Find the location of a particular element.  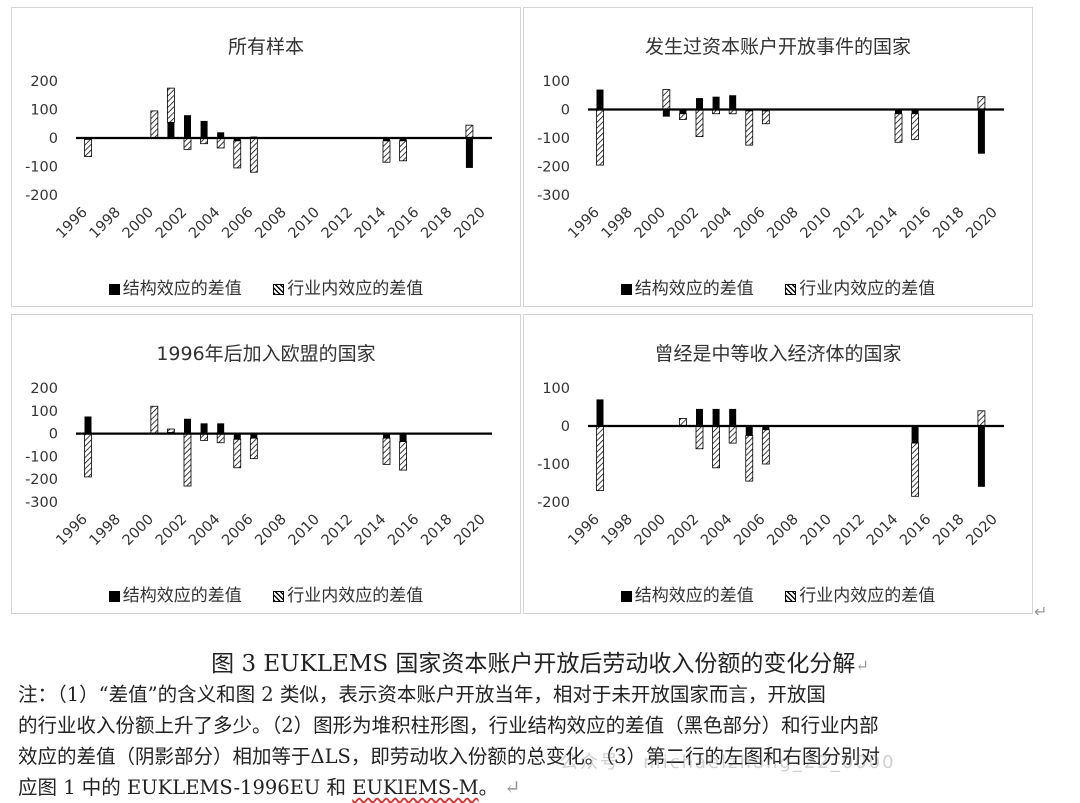

x-tick-label: 2018 is located at coordinates (436, 223).